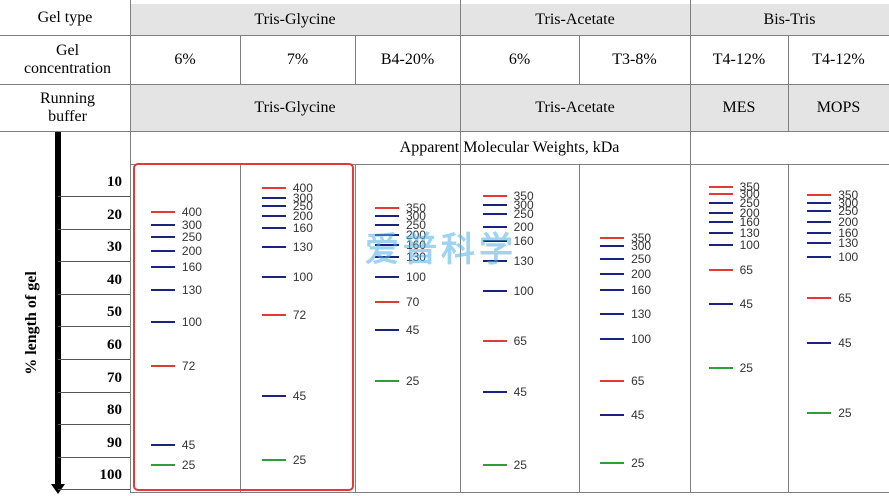  What do you see at coordinates (114, 377) in the screenshot?
I see `axis-tick-label: 70` at bounding box center [114, 377].